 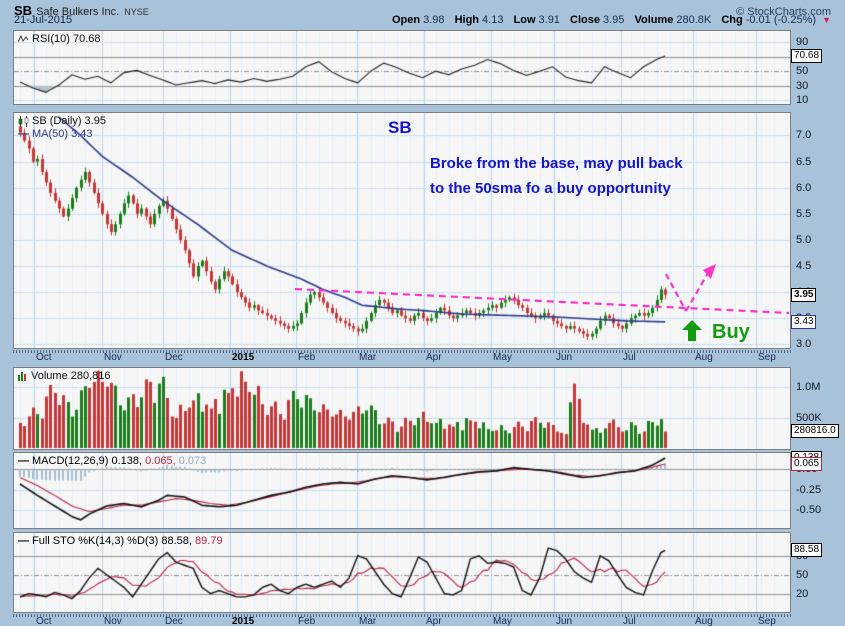 I want to click on axis-tick-label: 30, so click(x=802, y=85).